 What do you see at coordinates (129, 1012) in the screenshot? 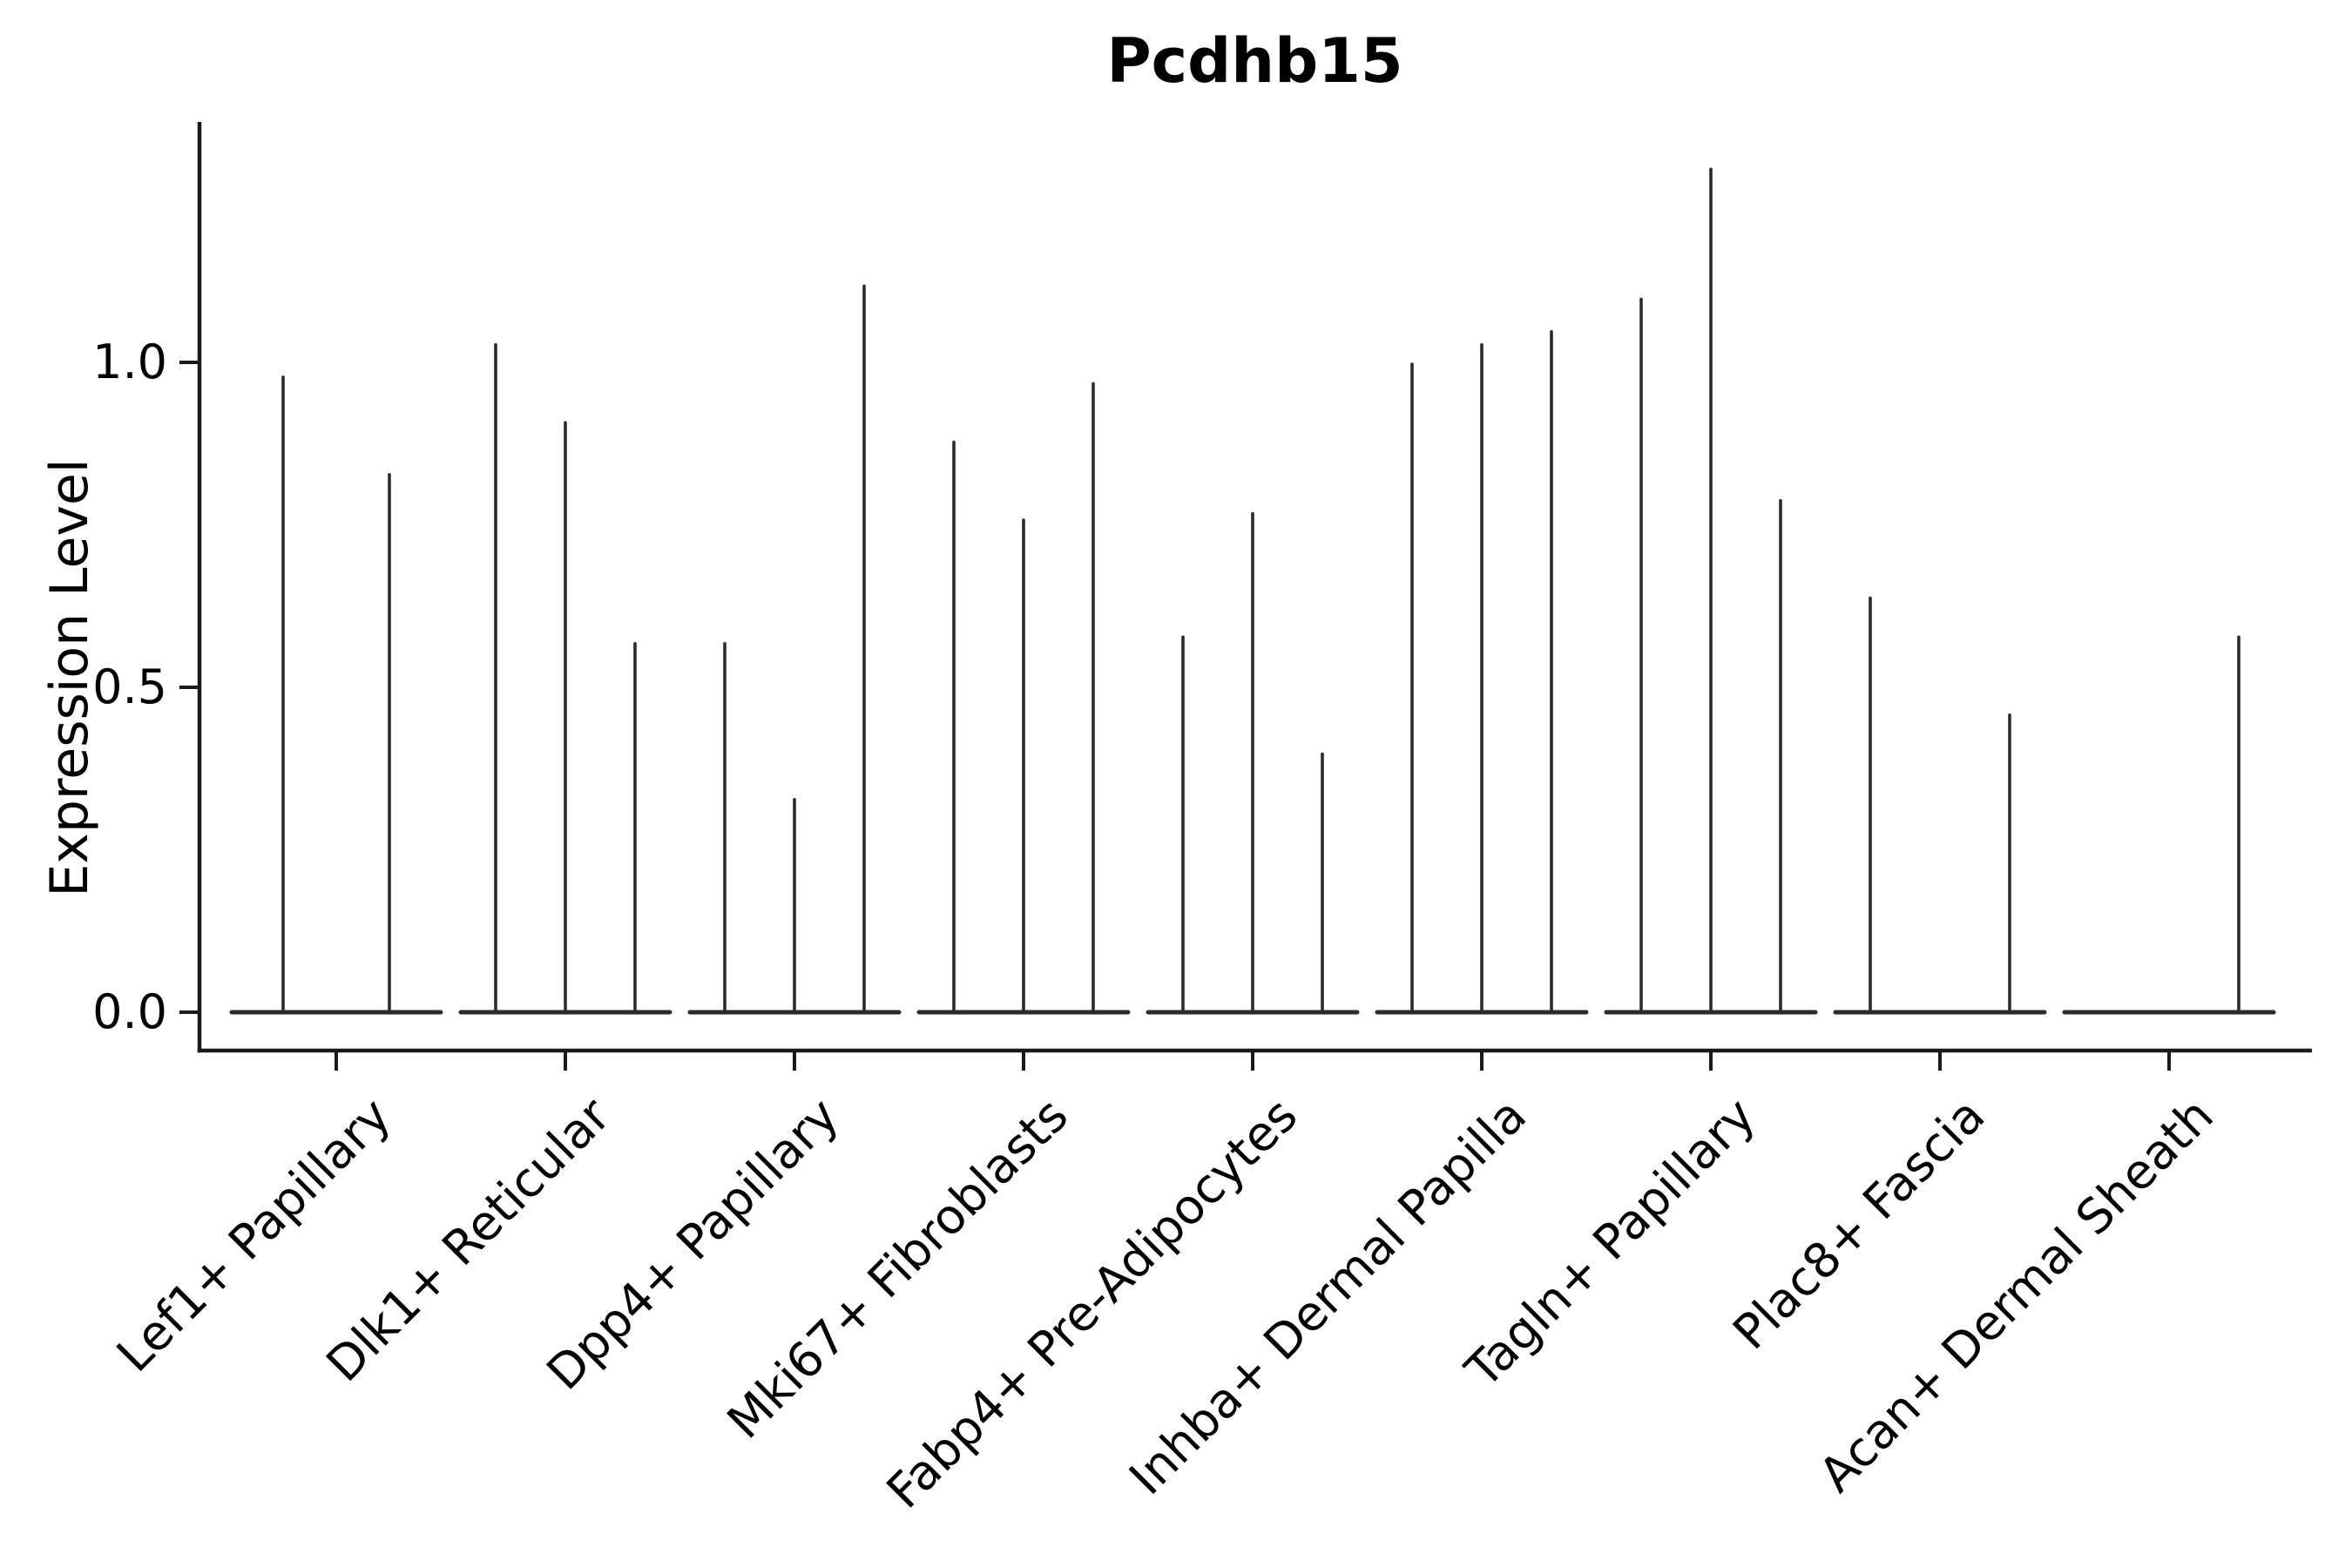
I see `y-tick-label: 0.0` at bounding box center [129, 1012].